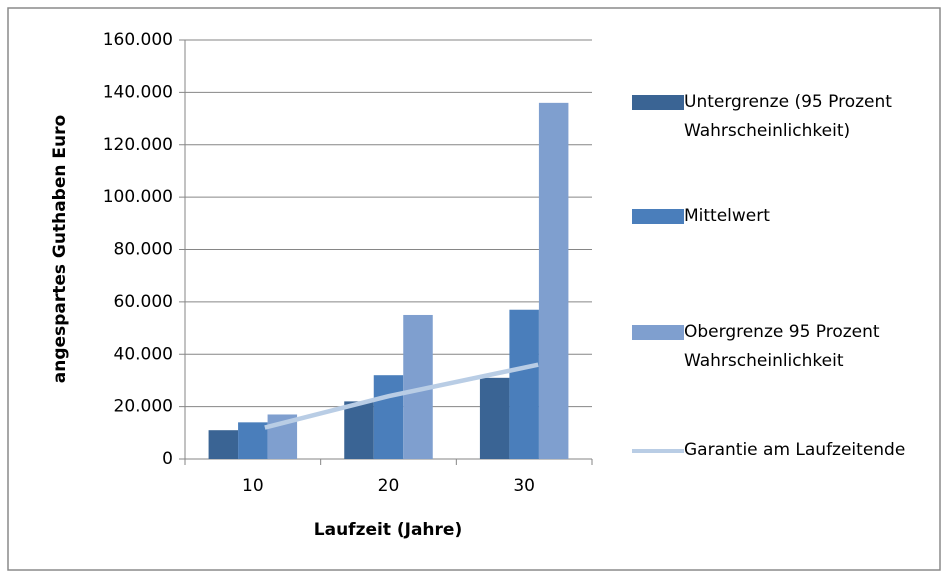  I want to click on legend-entry: Obergrenze 95 Prozent Wahrscheinlichkeit, so click(785, 347).